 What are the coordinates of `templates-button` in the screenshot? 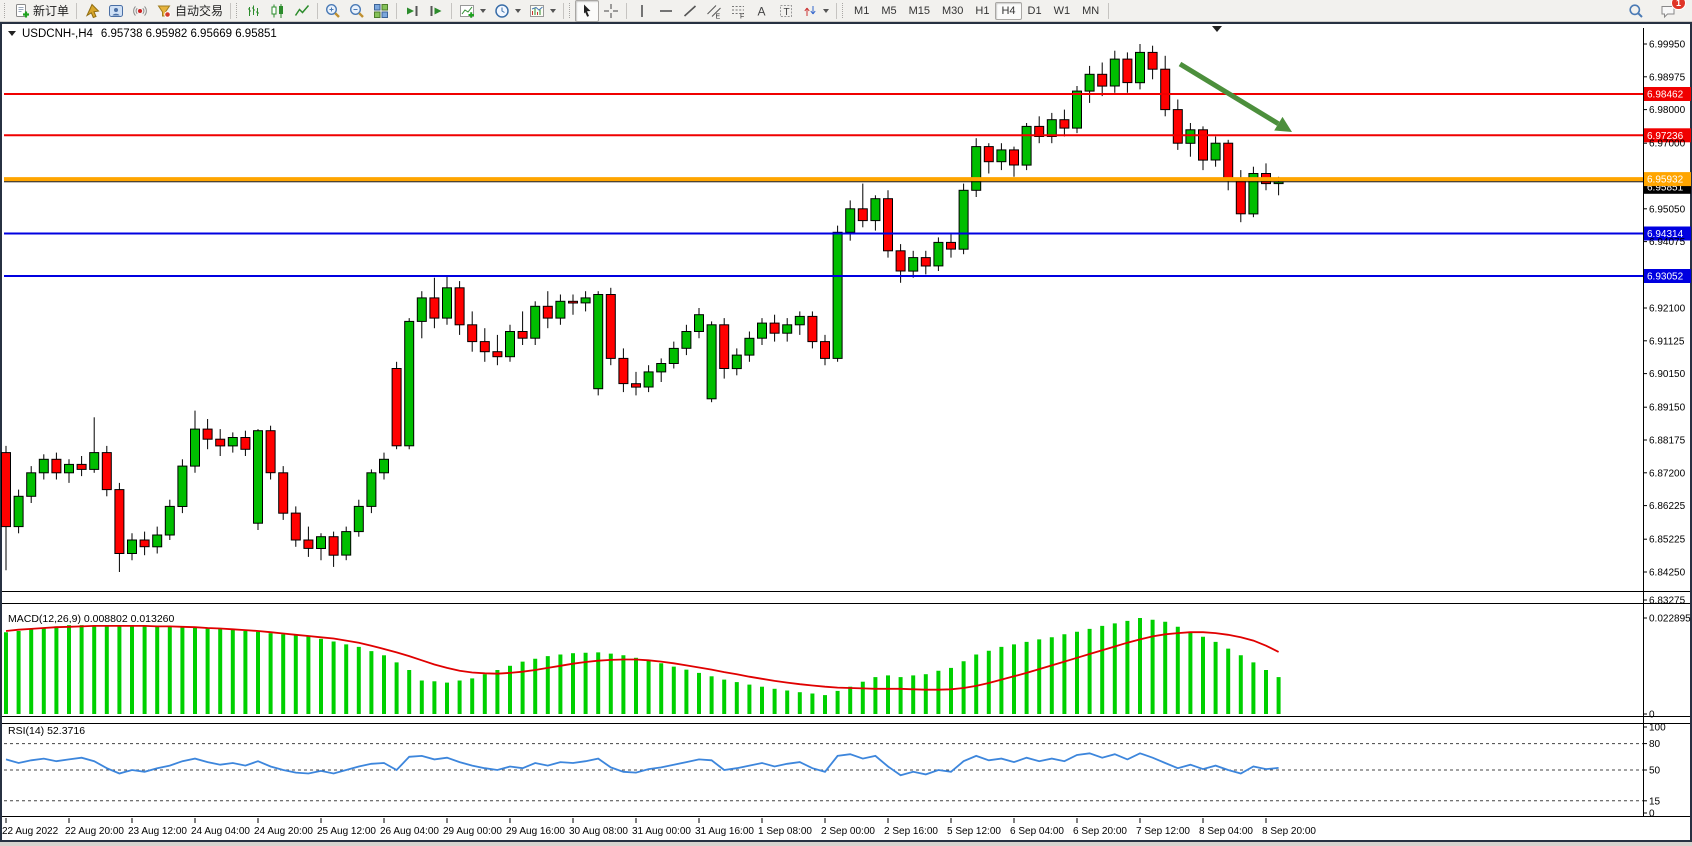 It's located at (542, 11).